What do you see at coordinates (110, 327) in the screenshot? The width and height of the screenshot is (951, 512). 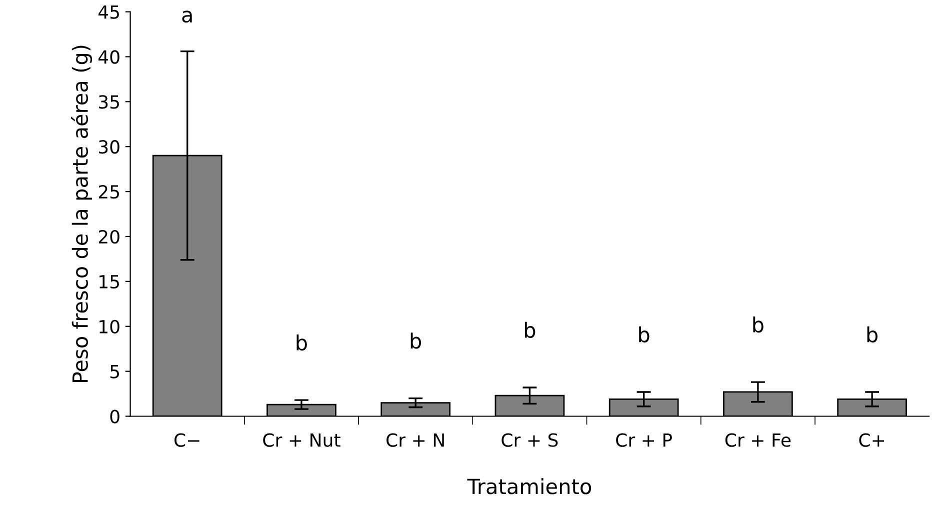 I see `y-tick-label: 10` at bounding box center [110, 327].